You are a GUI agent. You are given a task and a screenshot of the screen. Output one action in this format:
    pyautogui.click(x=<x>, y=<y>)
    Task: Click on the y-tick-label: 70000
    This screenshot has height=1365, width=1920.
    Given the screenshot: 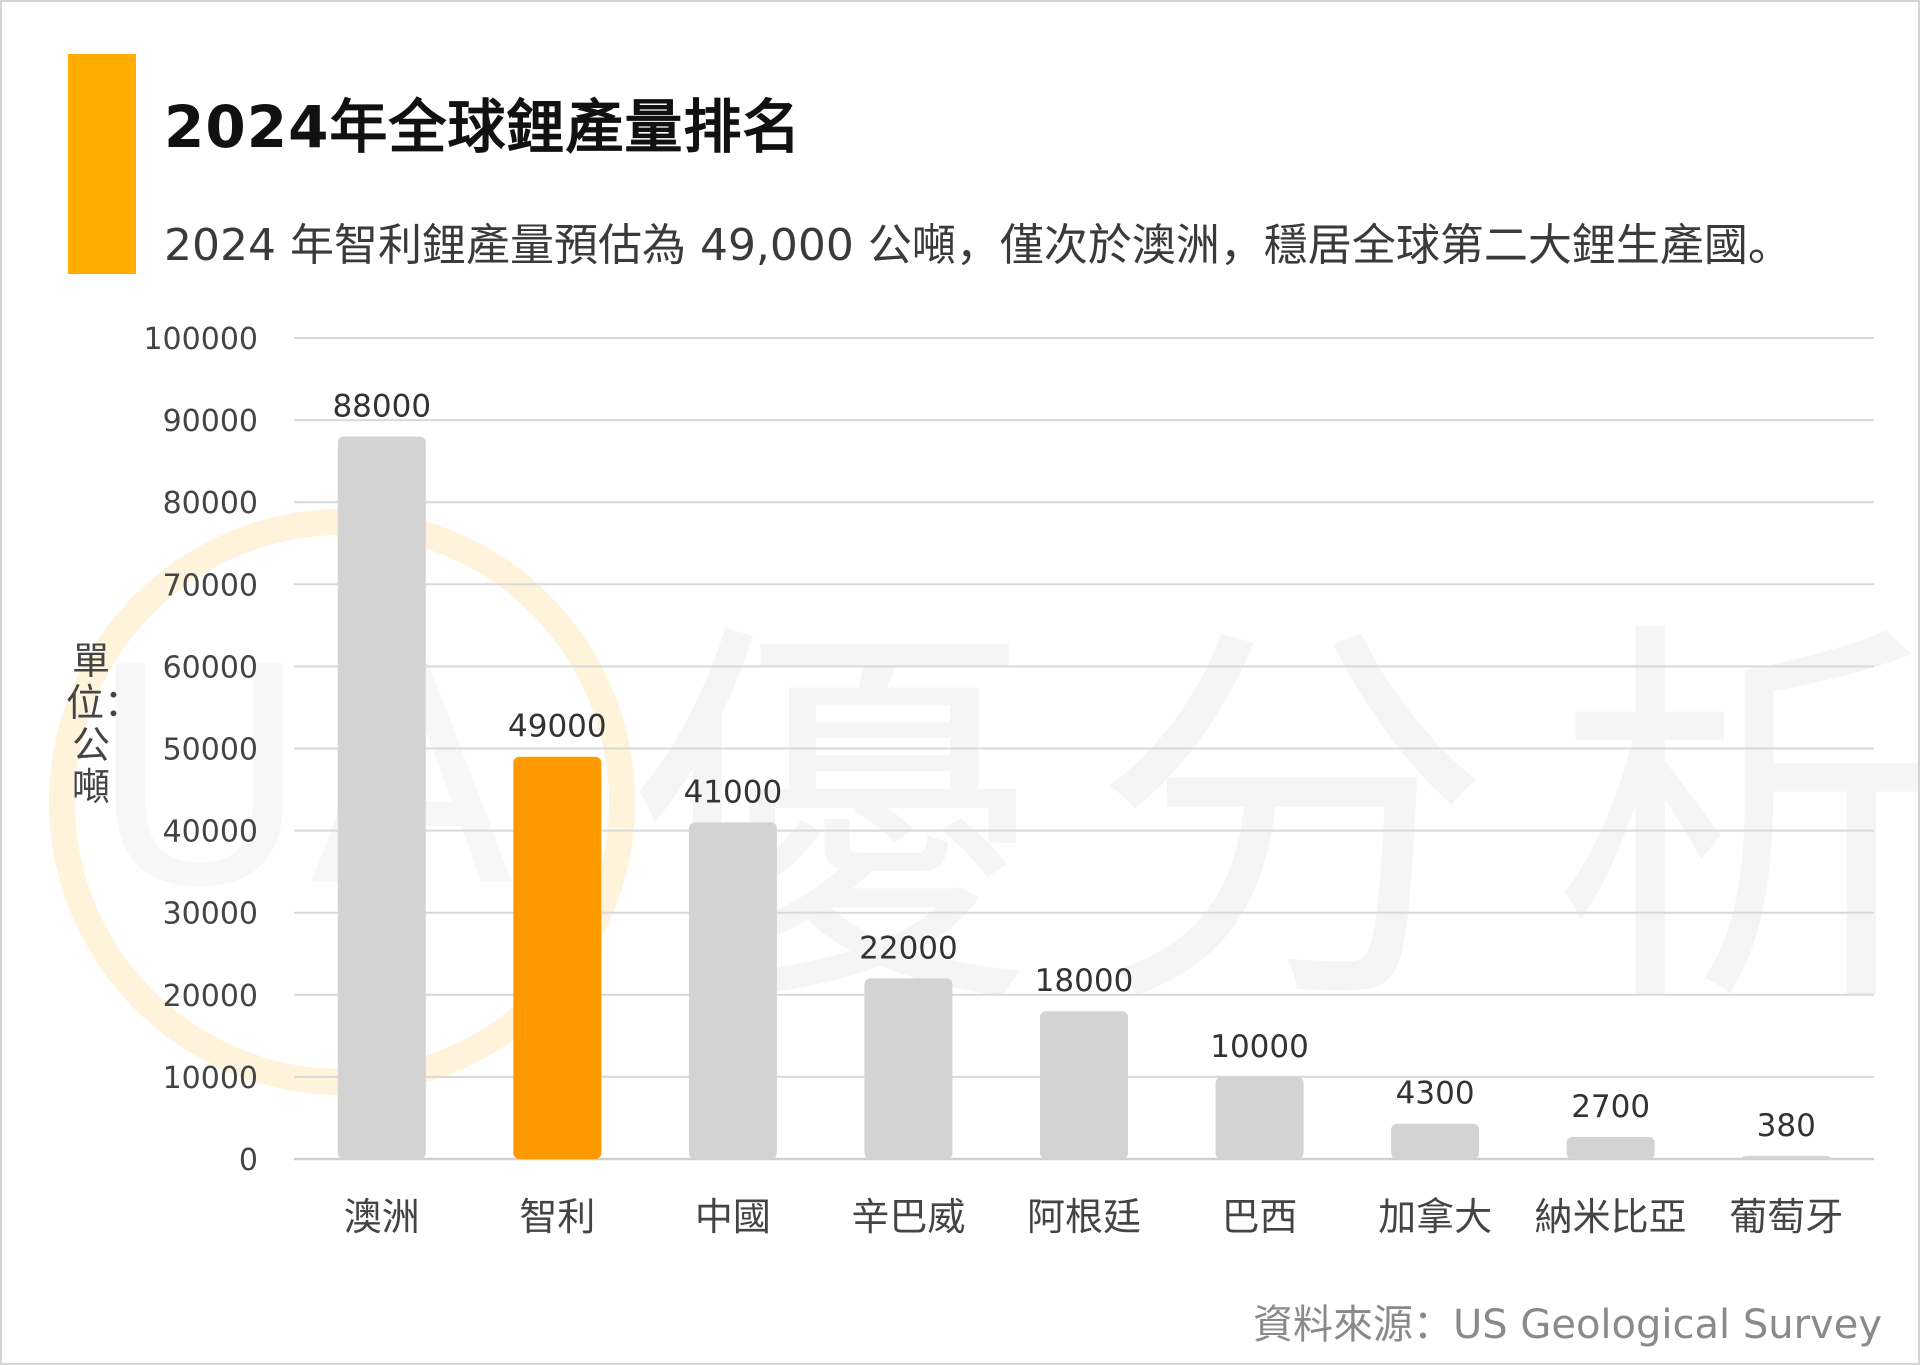 What is the action you would take?
    pyautogui.click(x=210, y=585)
    